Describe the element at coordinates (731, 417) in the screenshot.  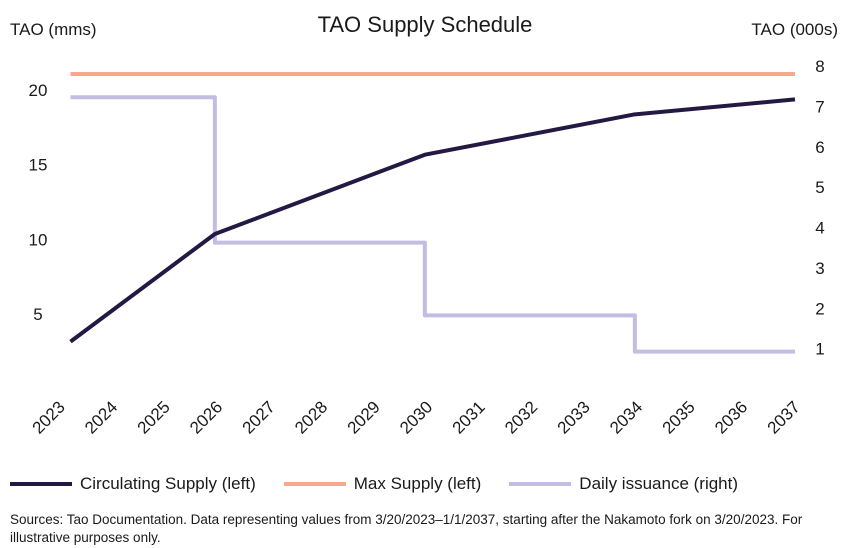
I see `x-tick-label: 2036` at that location.